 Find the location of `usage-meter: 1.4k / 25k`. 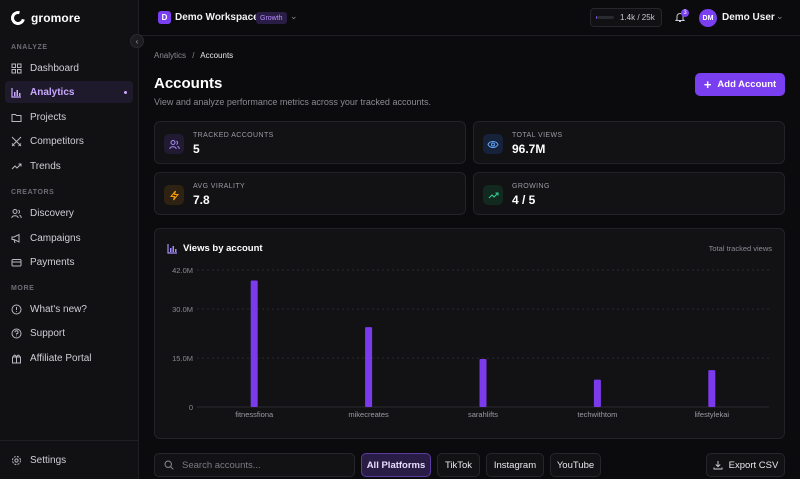

usage-meter: 1.4k / 25k is located at coordinates (626, 17).